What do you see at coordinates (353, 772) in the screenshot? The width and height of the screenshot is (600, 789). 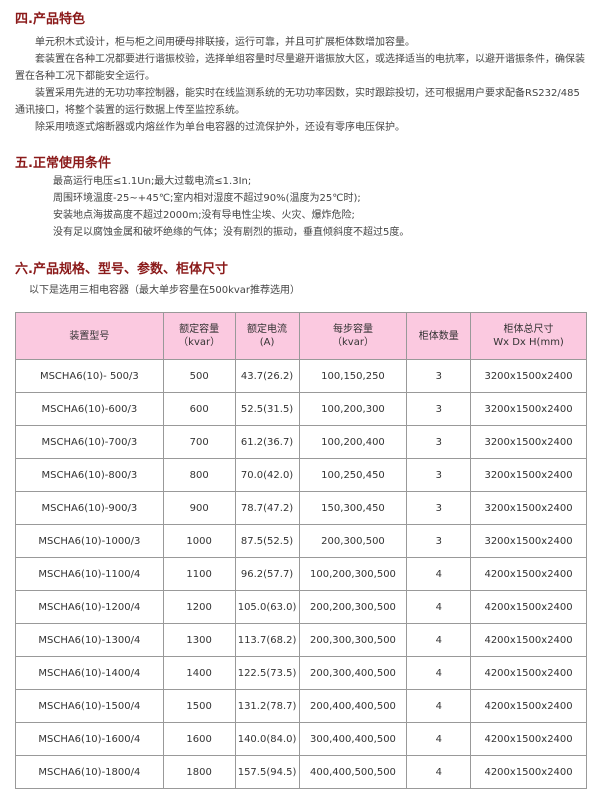 I see `table-cell: 400,400,500,500` at bounding box center [353, 772].